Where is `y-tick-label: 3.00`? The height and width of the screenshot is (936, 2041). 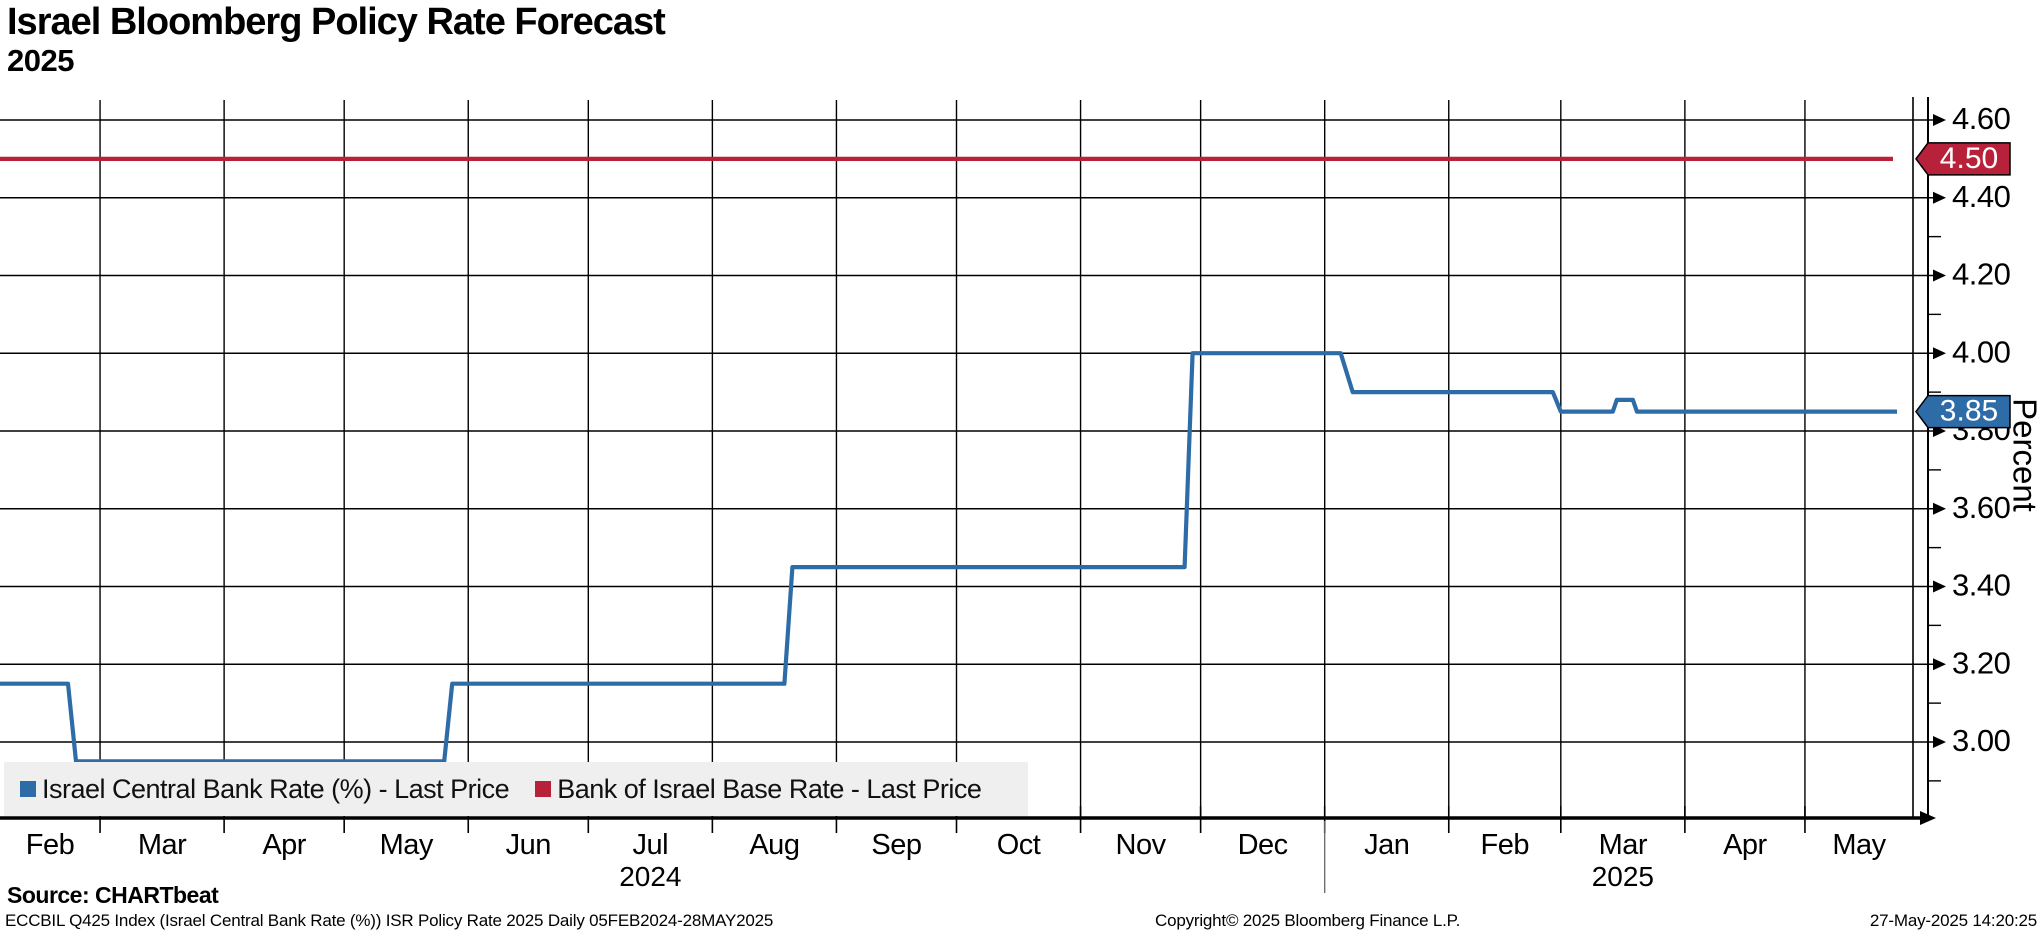 y-tick-label: 3.00 is located at coordinates (1981, 740).